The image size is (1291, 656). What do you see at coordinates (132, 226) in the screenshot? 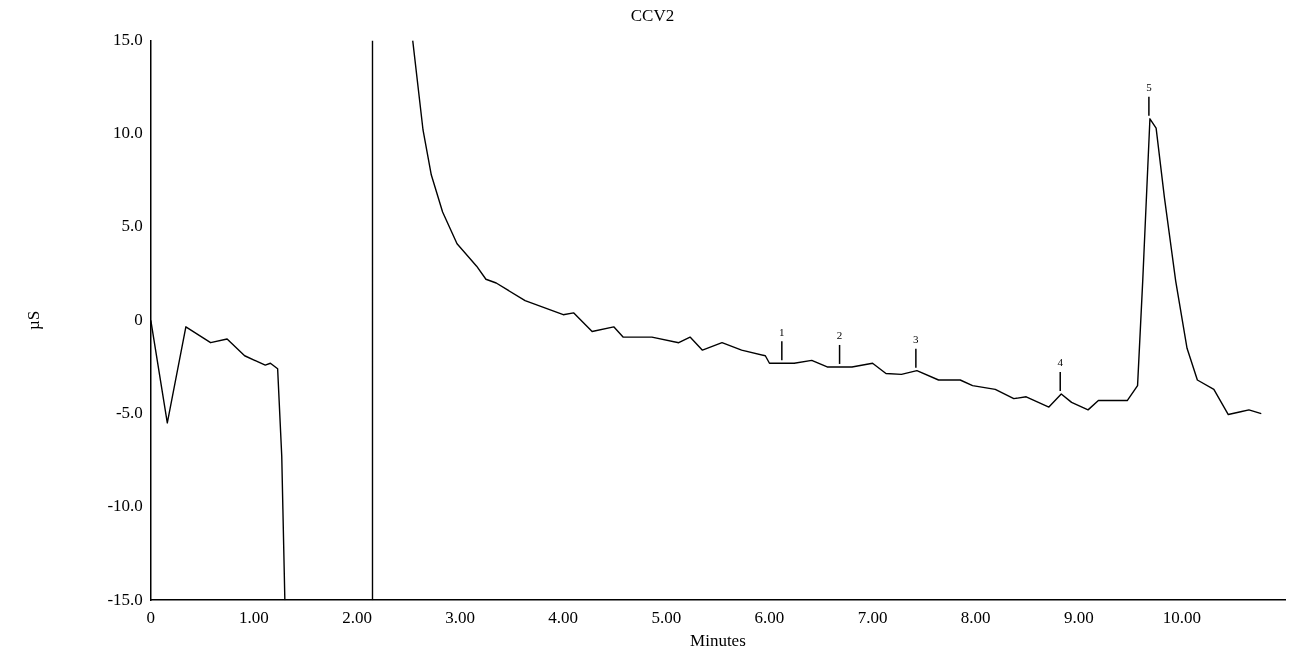
I see `y-tick-label: 5.0` at bounding box center [132, 226].